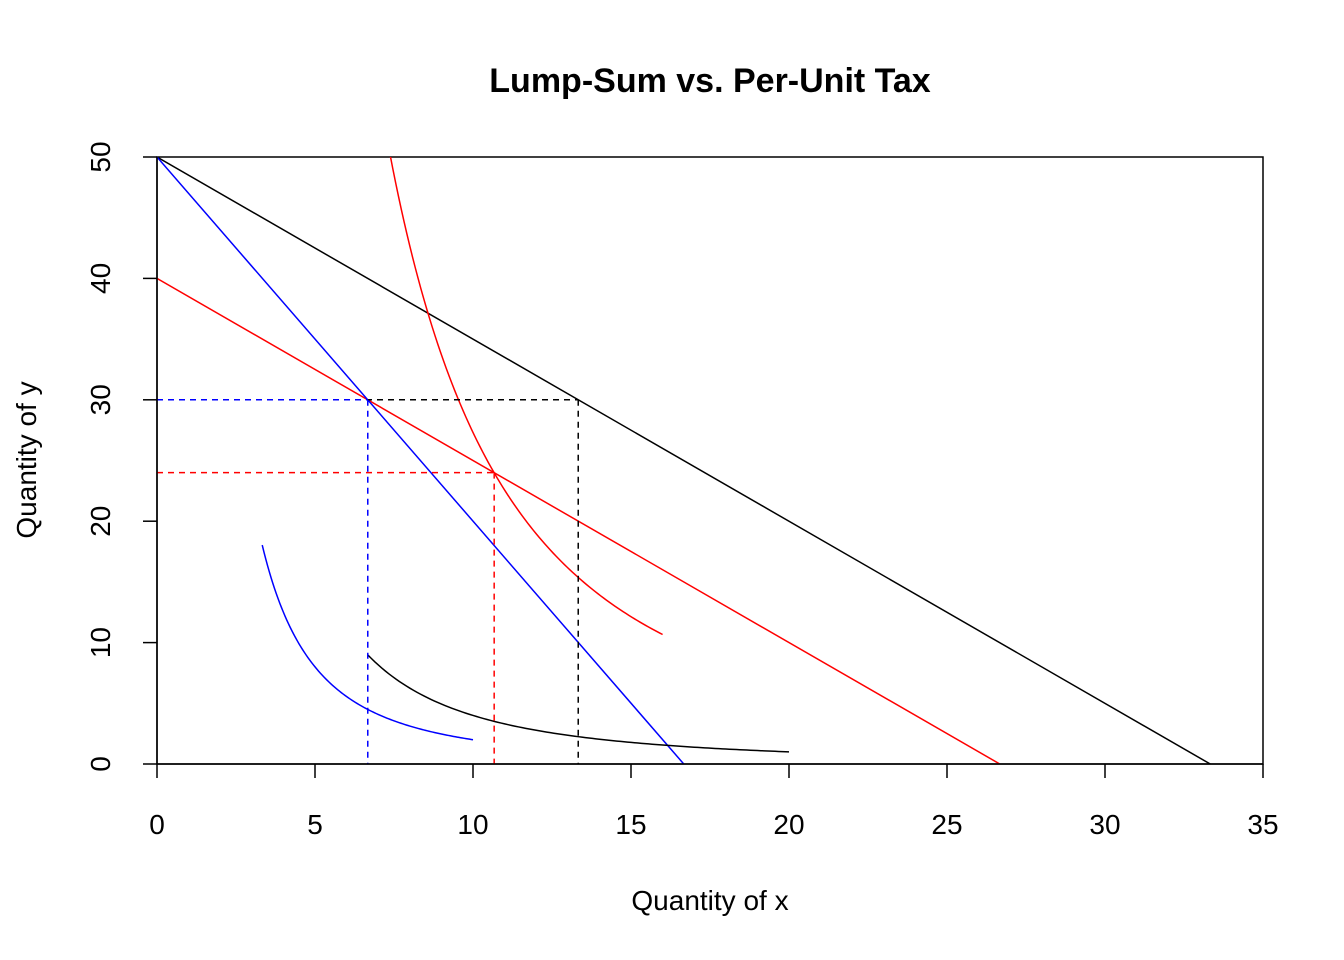 The width and height of the screenshot is (1344, 960). Describe the element at coordinates (100, 399) in the screenshot. I see `y-tick-label: 30` at that location.